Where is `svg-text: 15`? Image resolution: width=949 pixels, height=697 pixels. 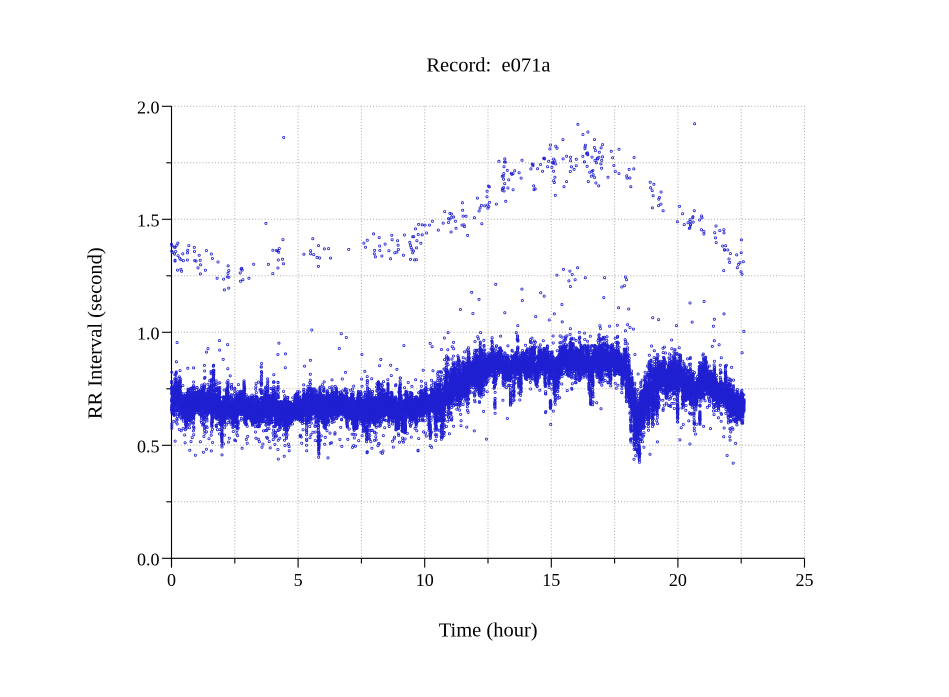 svg-text: 15 is located at coordinates (551, 580).